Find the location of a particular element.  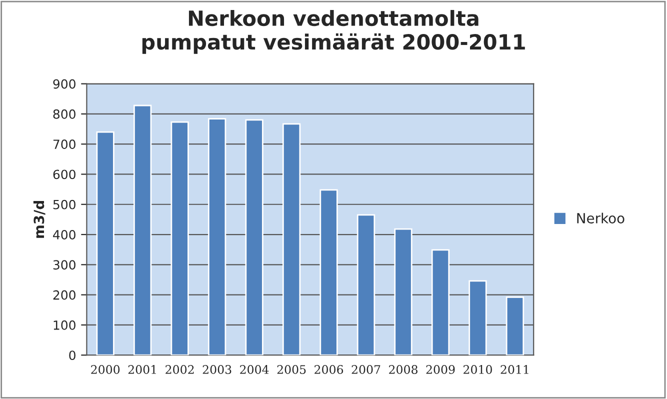

y-tick-label: 200 is located at coordinates (64, 295).